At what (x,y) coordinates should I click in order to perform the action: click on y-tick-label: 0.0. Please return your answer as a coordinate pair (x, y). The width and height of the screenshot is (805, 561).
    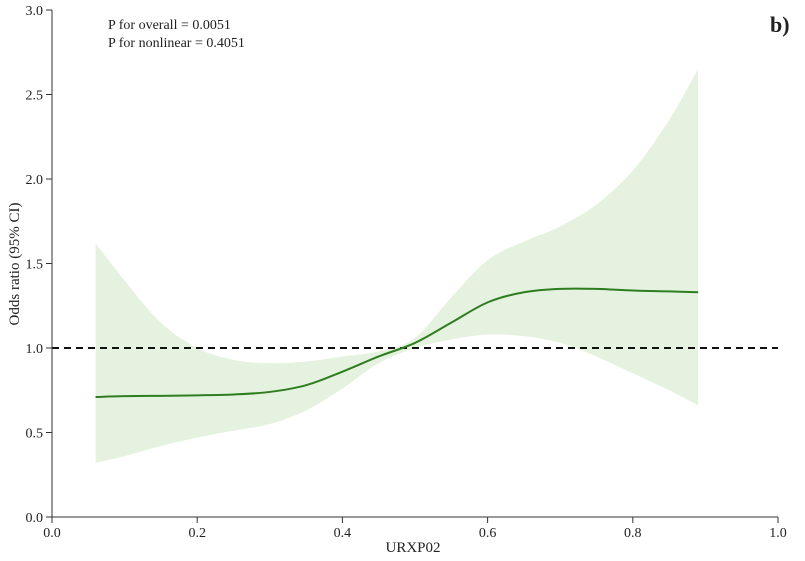
    Looking at the image, I should click on (35, 518).